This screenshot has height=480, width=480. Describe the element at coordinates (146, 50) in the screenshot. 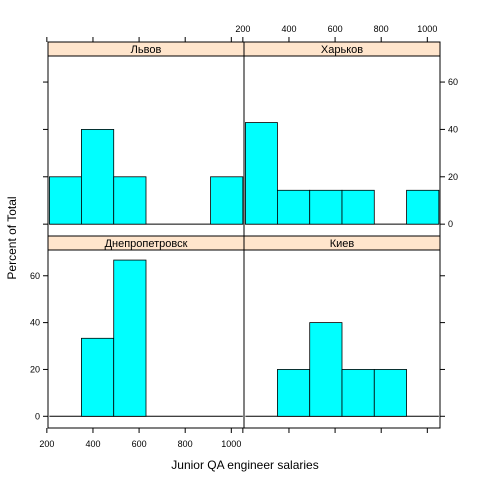

I see `panel-strip-label-2: Львов` at that location.